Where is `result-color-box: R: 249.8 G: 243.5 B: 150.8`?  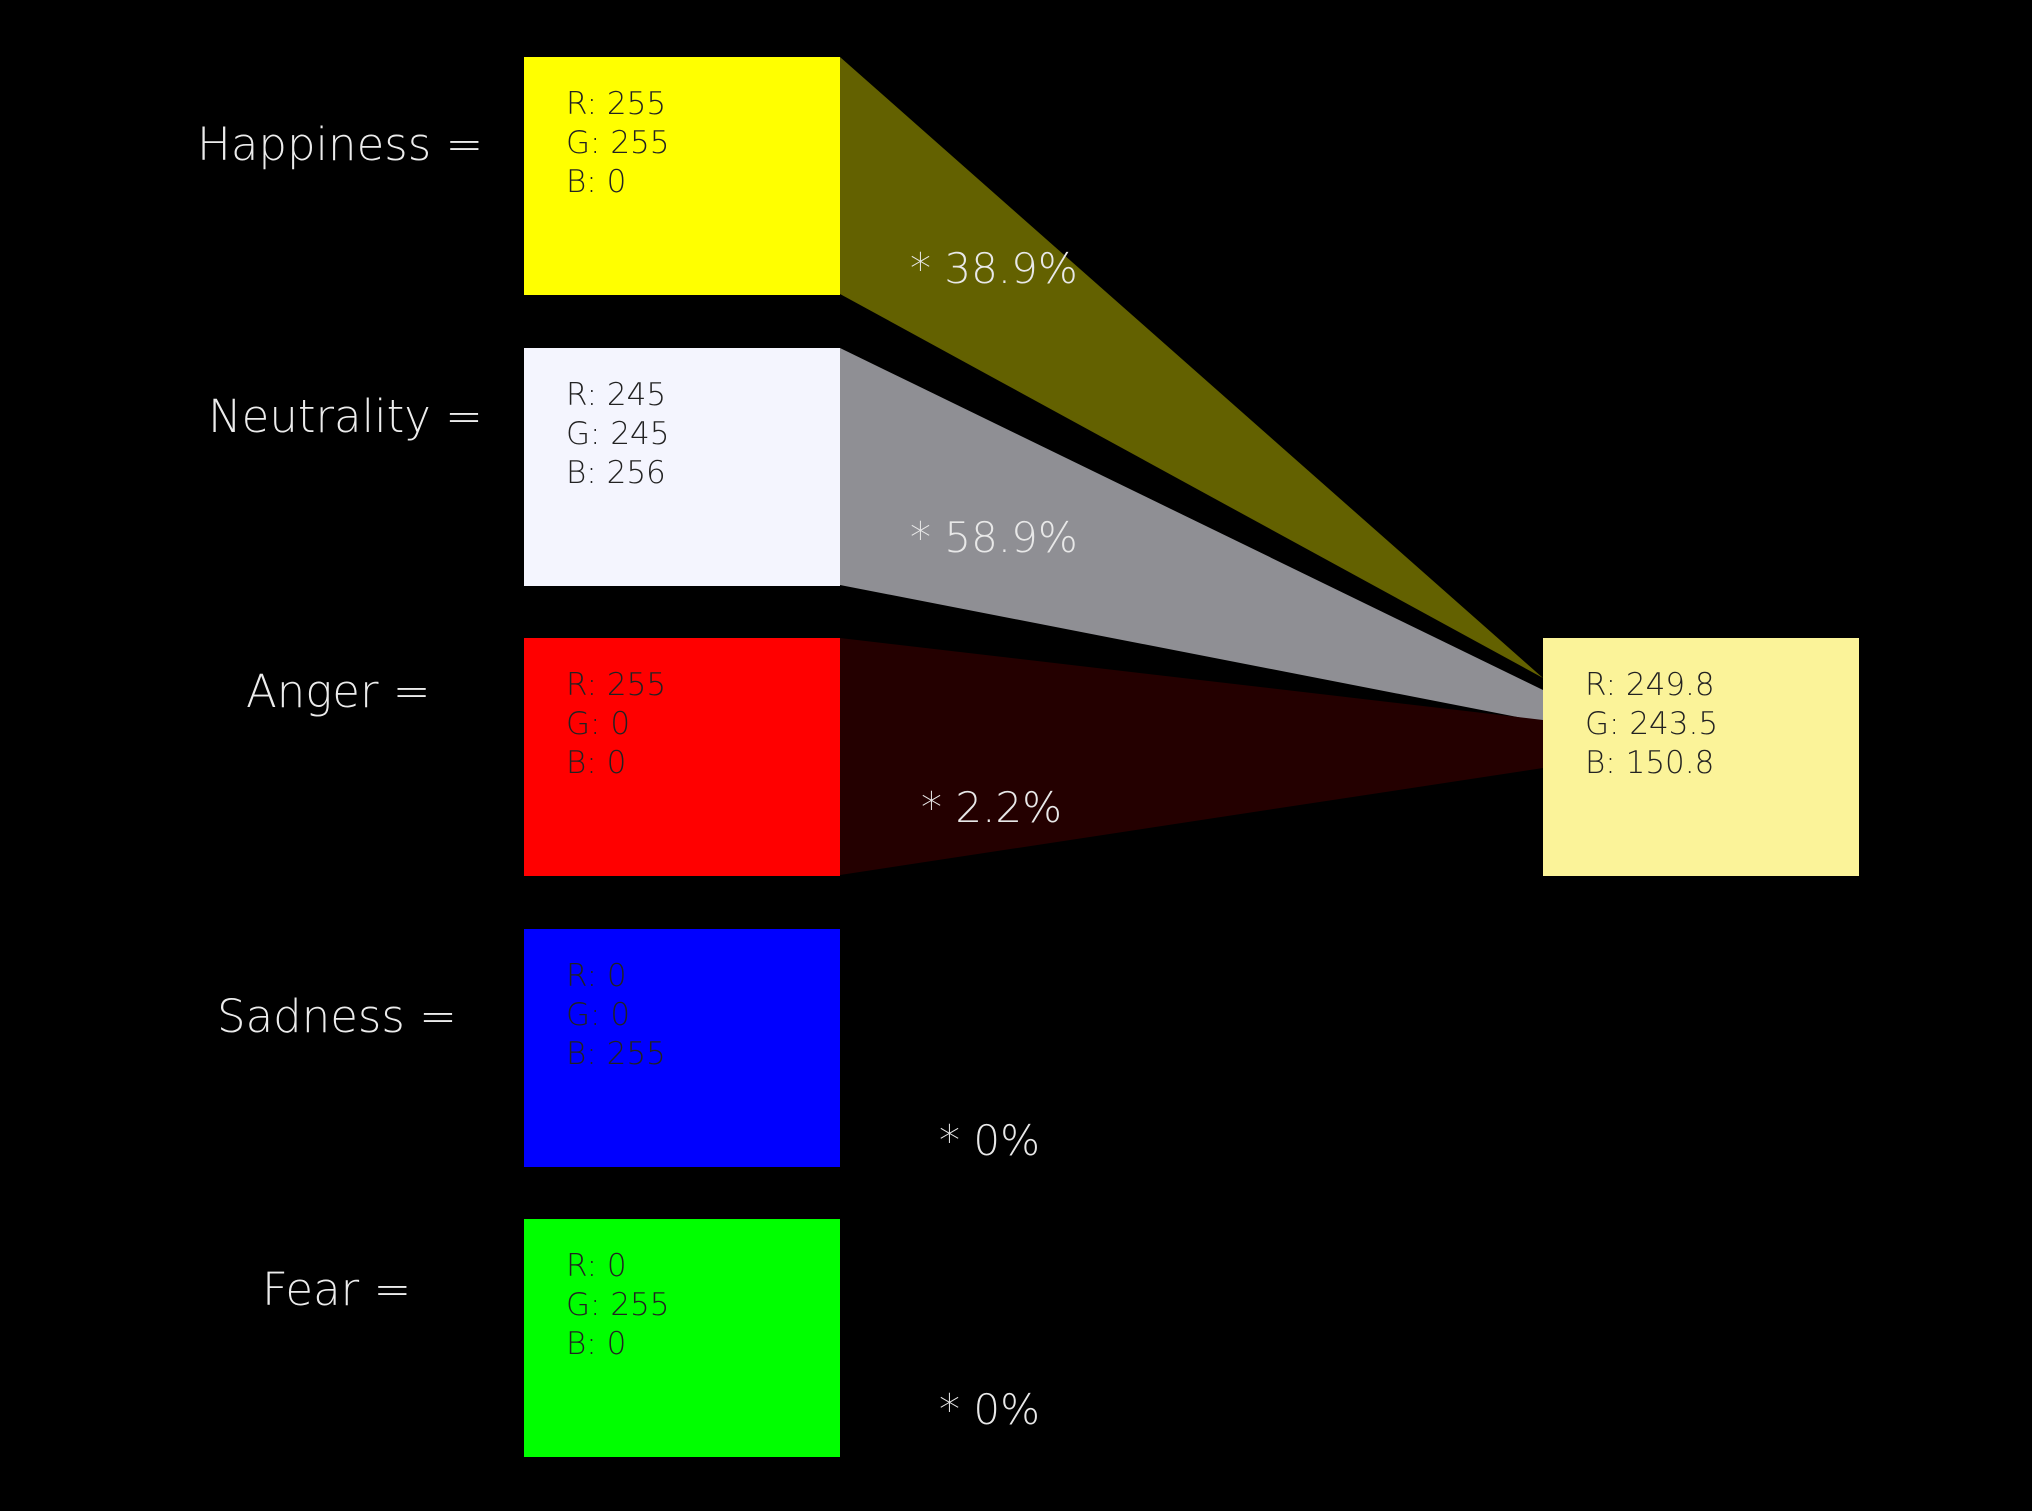 result-color-box: R: 249.8 G: 243.5 B: 150.8 is located at coordinates (1701, 757).